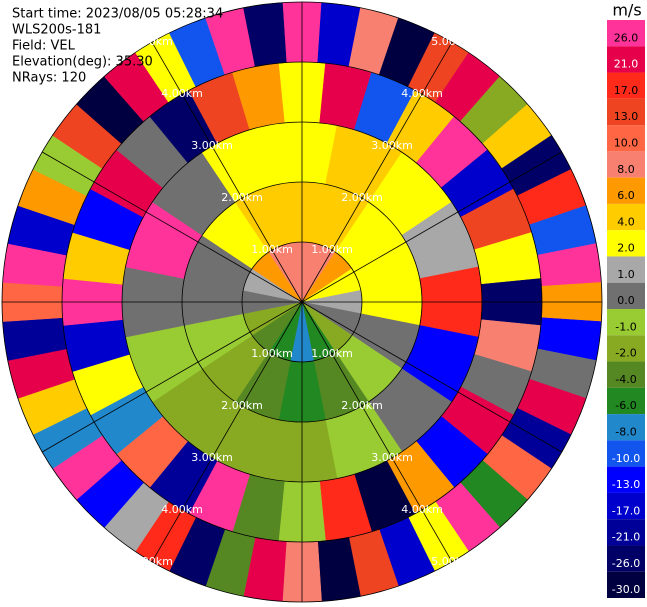  I want to click on colorbar-label: 4.0, so click(626, 221).